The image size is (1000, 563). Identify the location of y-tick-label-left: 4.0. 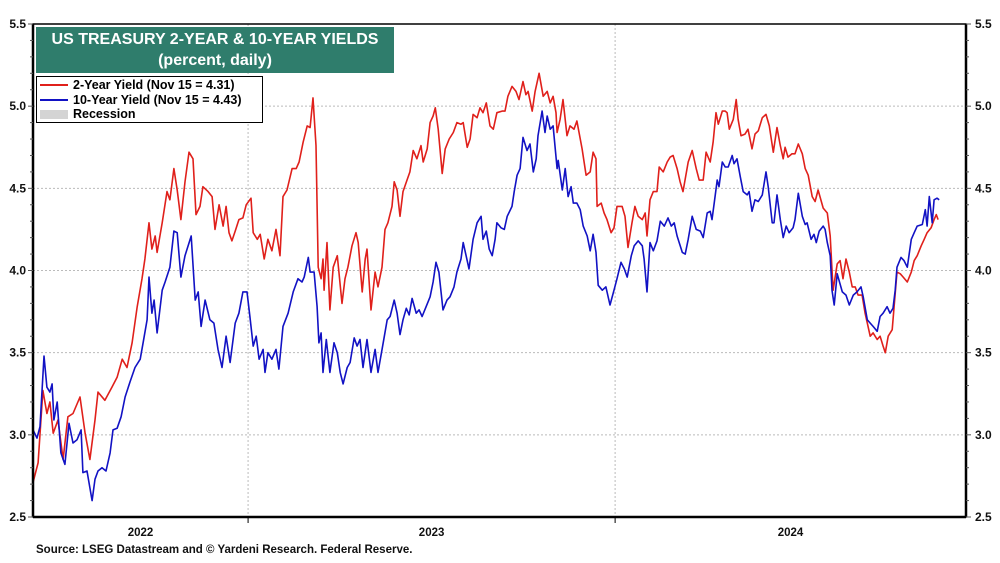
(17, 271).